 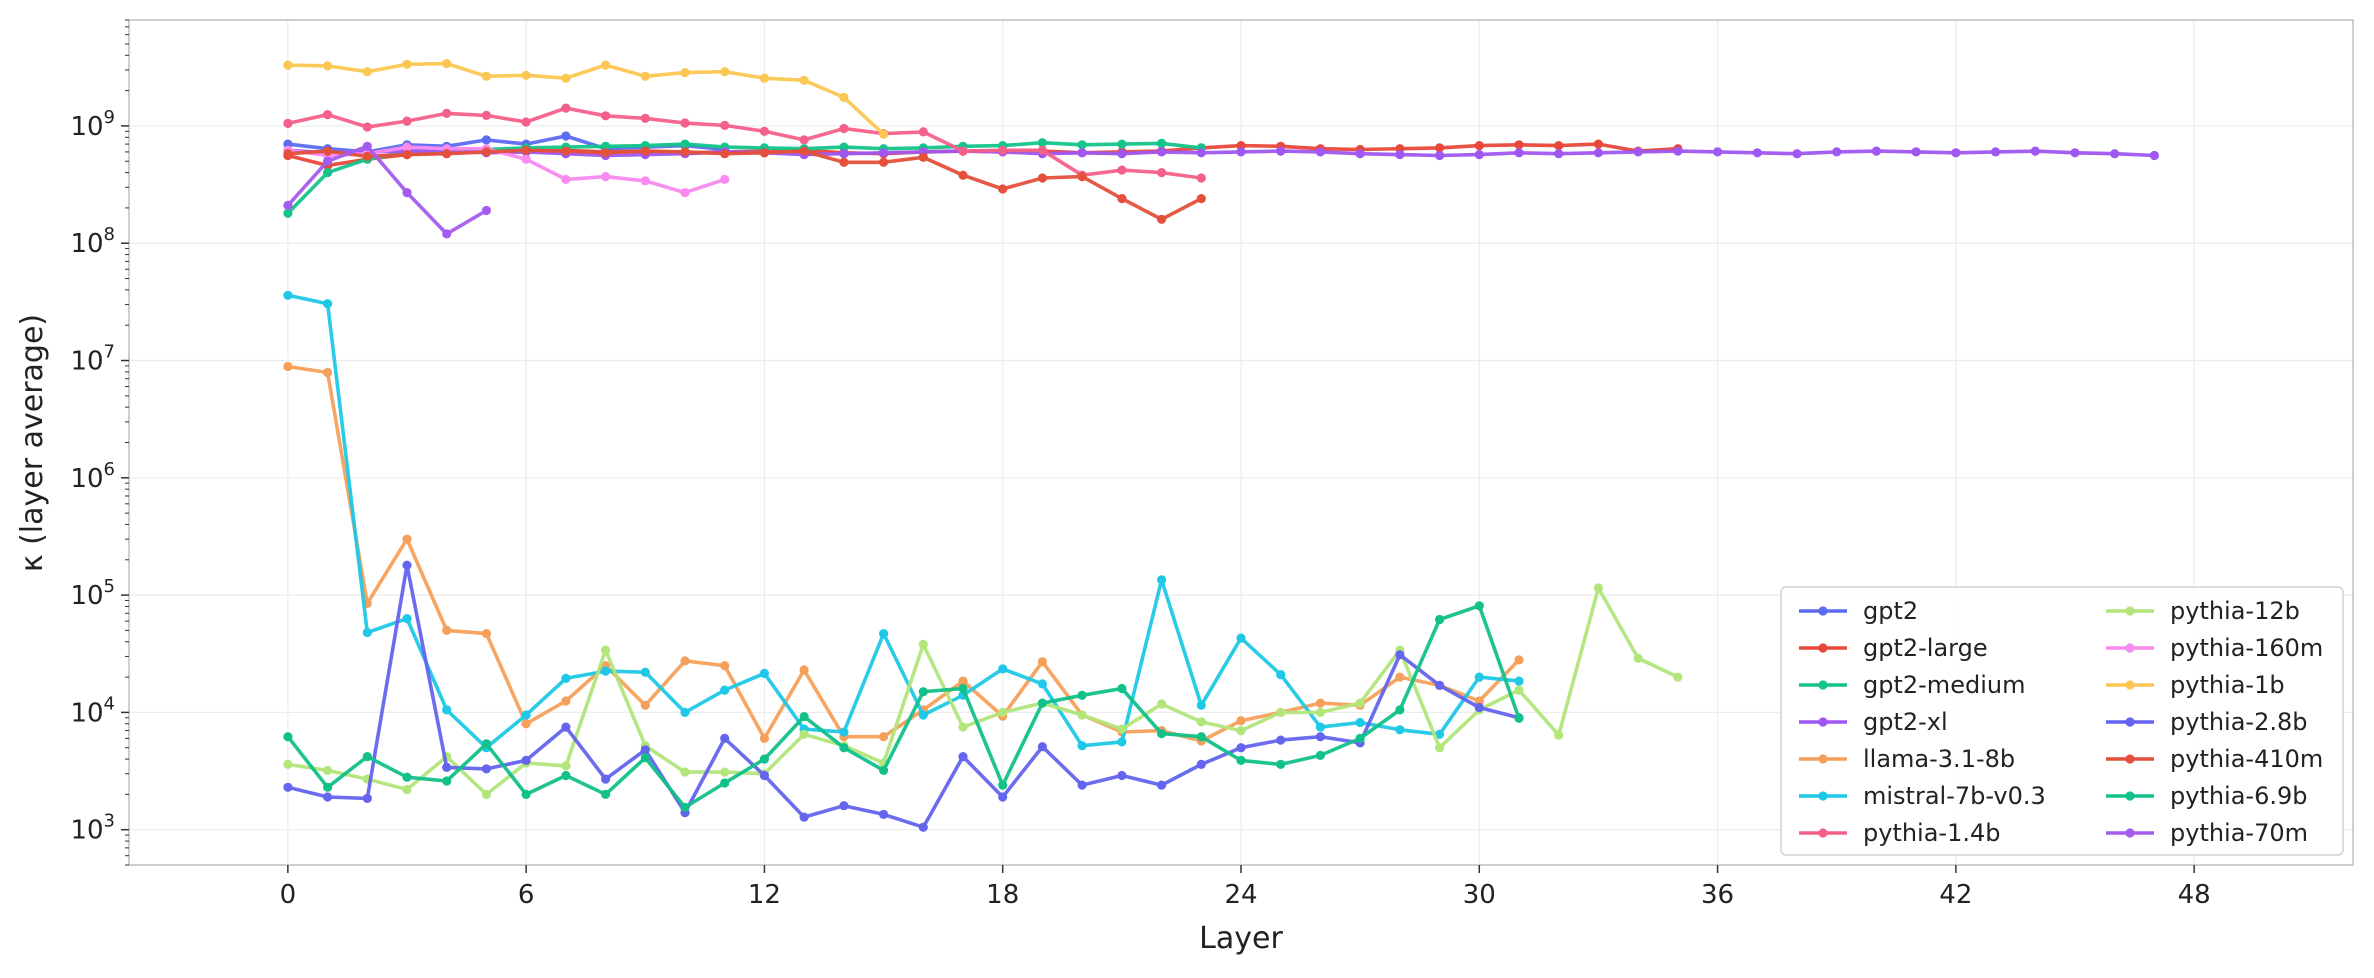 I want to click on legend-label: pythia-6.9b, so click(x=2239, y=796).